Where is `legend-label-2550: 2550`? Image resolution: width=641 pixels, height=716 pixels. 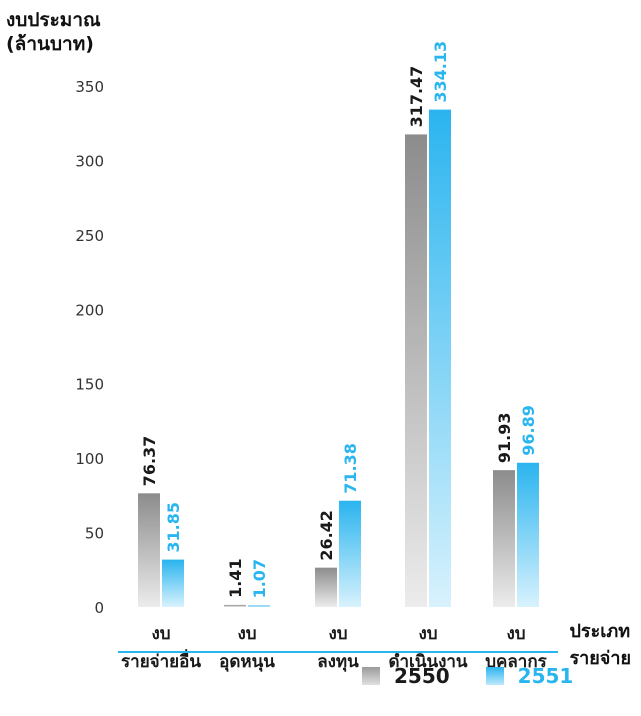 legend-label-2550: 2550 is located at coordinates (422, 676).